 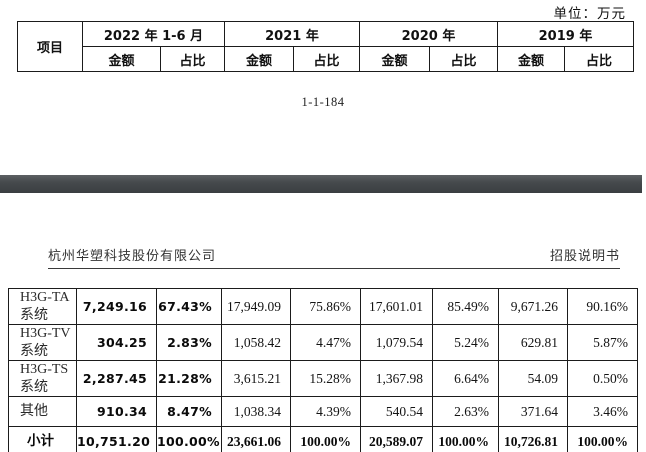 What do you see at coordinates (428, 34) in the screenshot?
I see `col-header-period-2020: 2020 年` at bounding box center [428, 34].